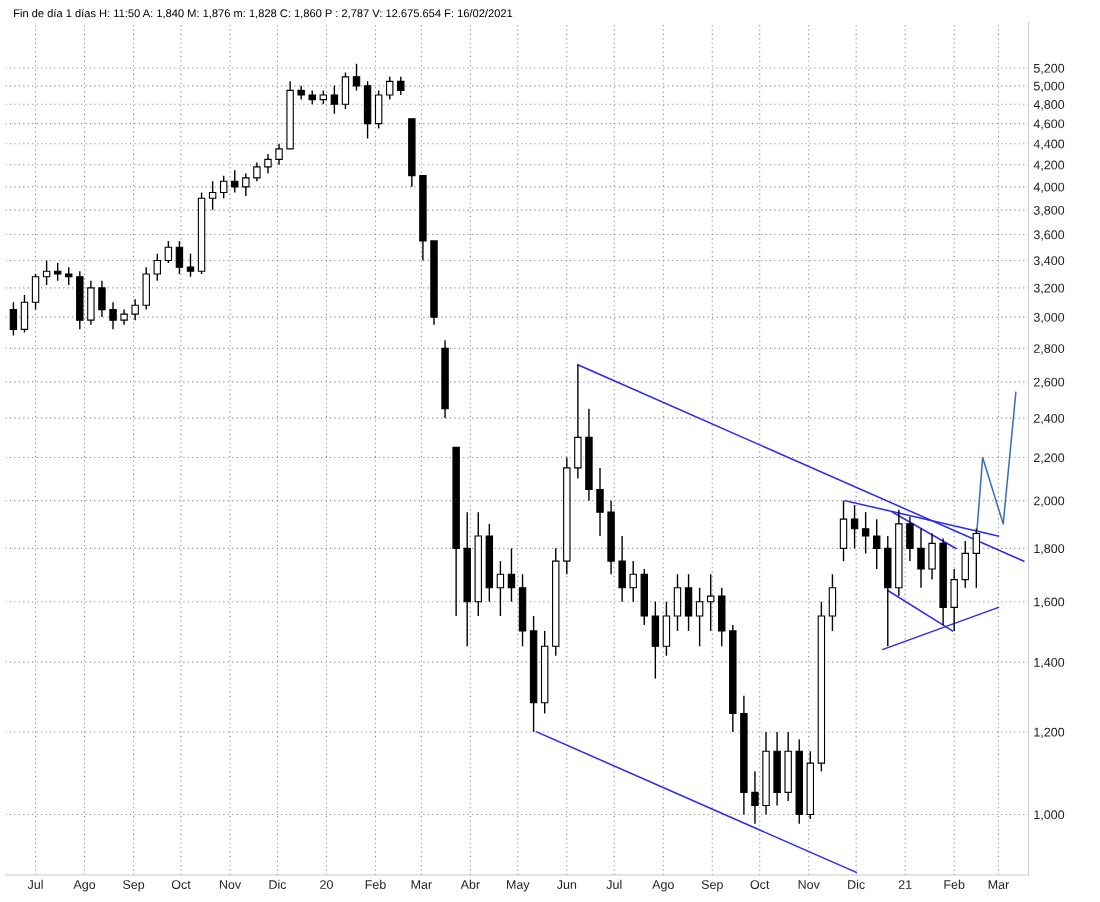 Image resolution: width=1100 pixels, height=902 pixels. Describe the element at coordinates (326, 884) in the screenshot. I see `x-tick-label: 20` at that location.